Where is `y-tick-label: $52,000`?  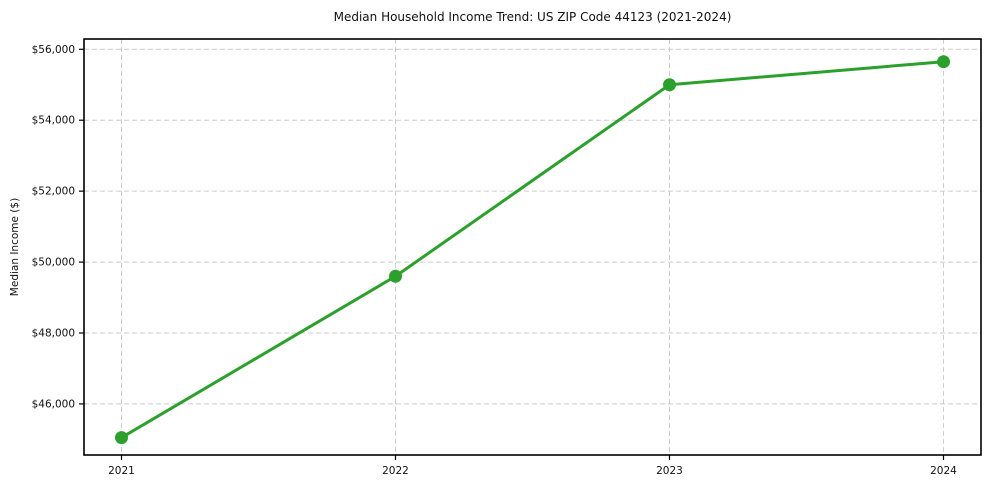
y-tick-label: $52,000 is located at coordinates (53, 192).